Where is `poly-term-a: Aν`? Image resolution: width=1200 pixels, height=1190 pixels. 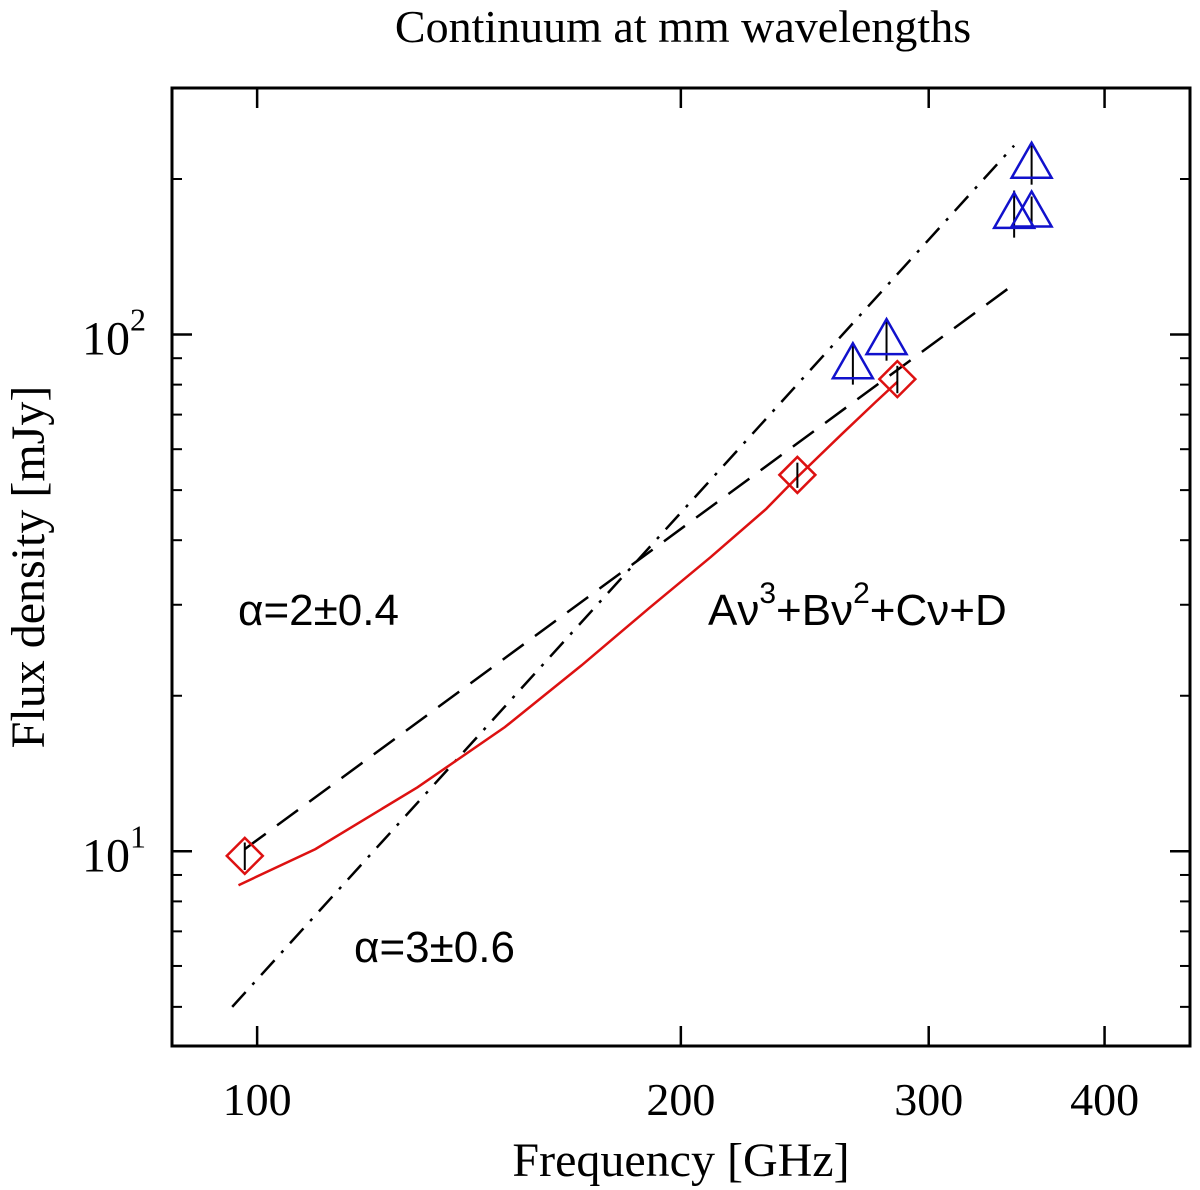 poly-term-a: Aν is located at coordinates (733, 610).